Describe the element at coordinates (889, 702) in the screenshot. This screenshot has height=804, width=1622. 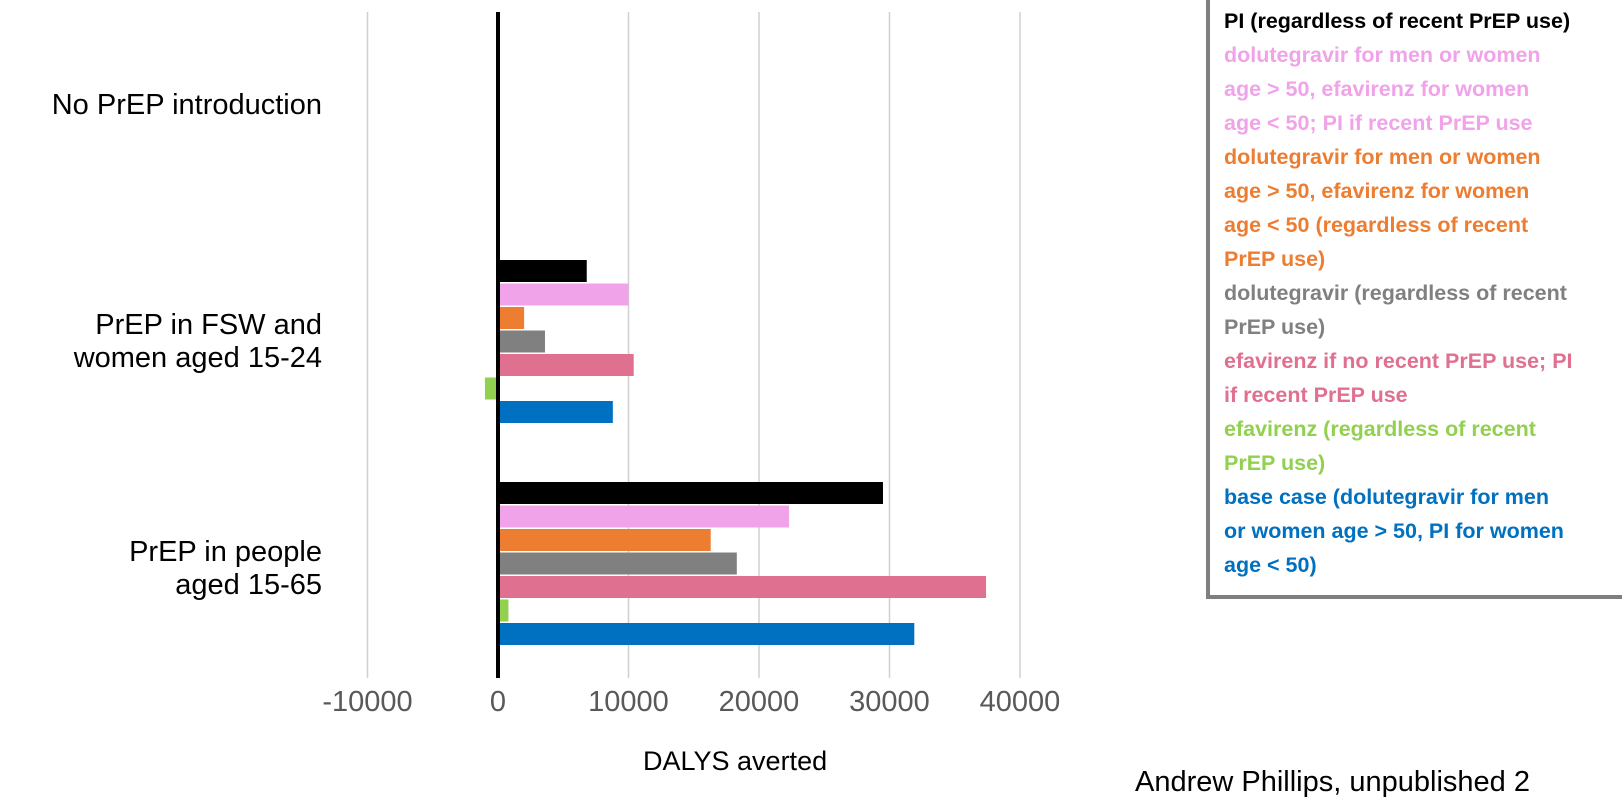
I see `x-tick-label: 30000` at that location.